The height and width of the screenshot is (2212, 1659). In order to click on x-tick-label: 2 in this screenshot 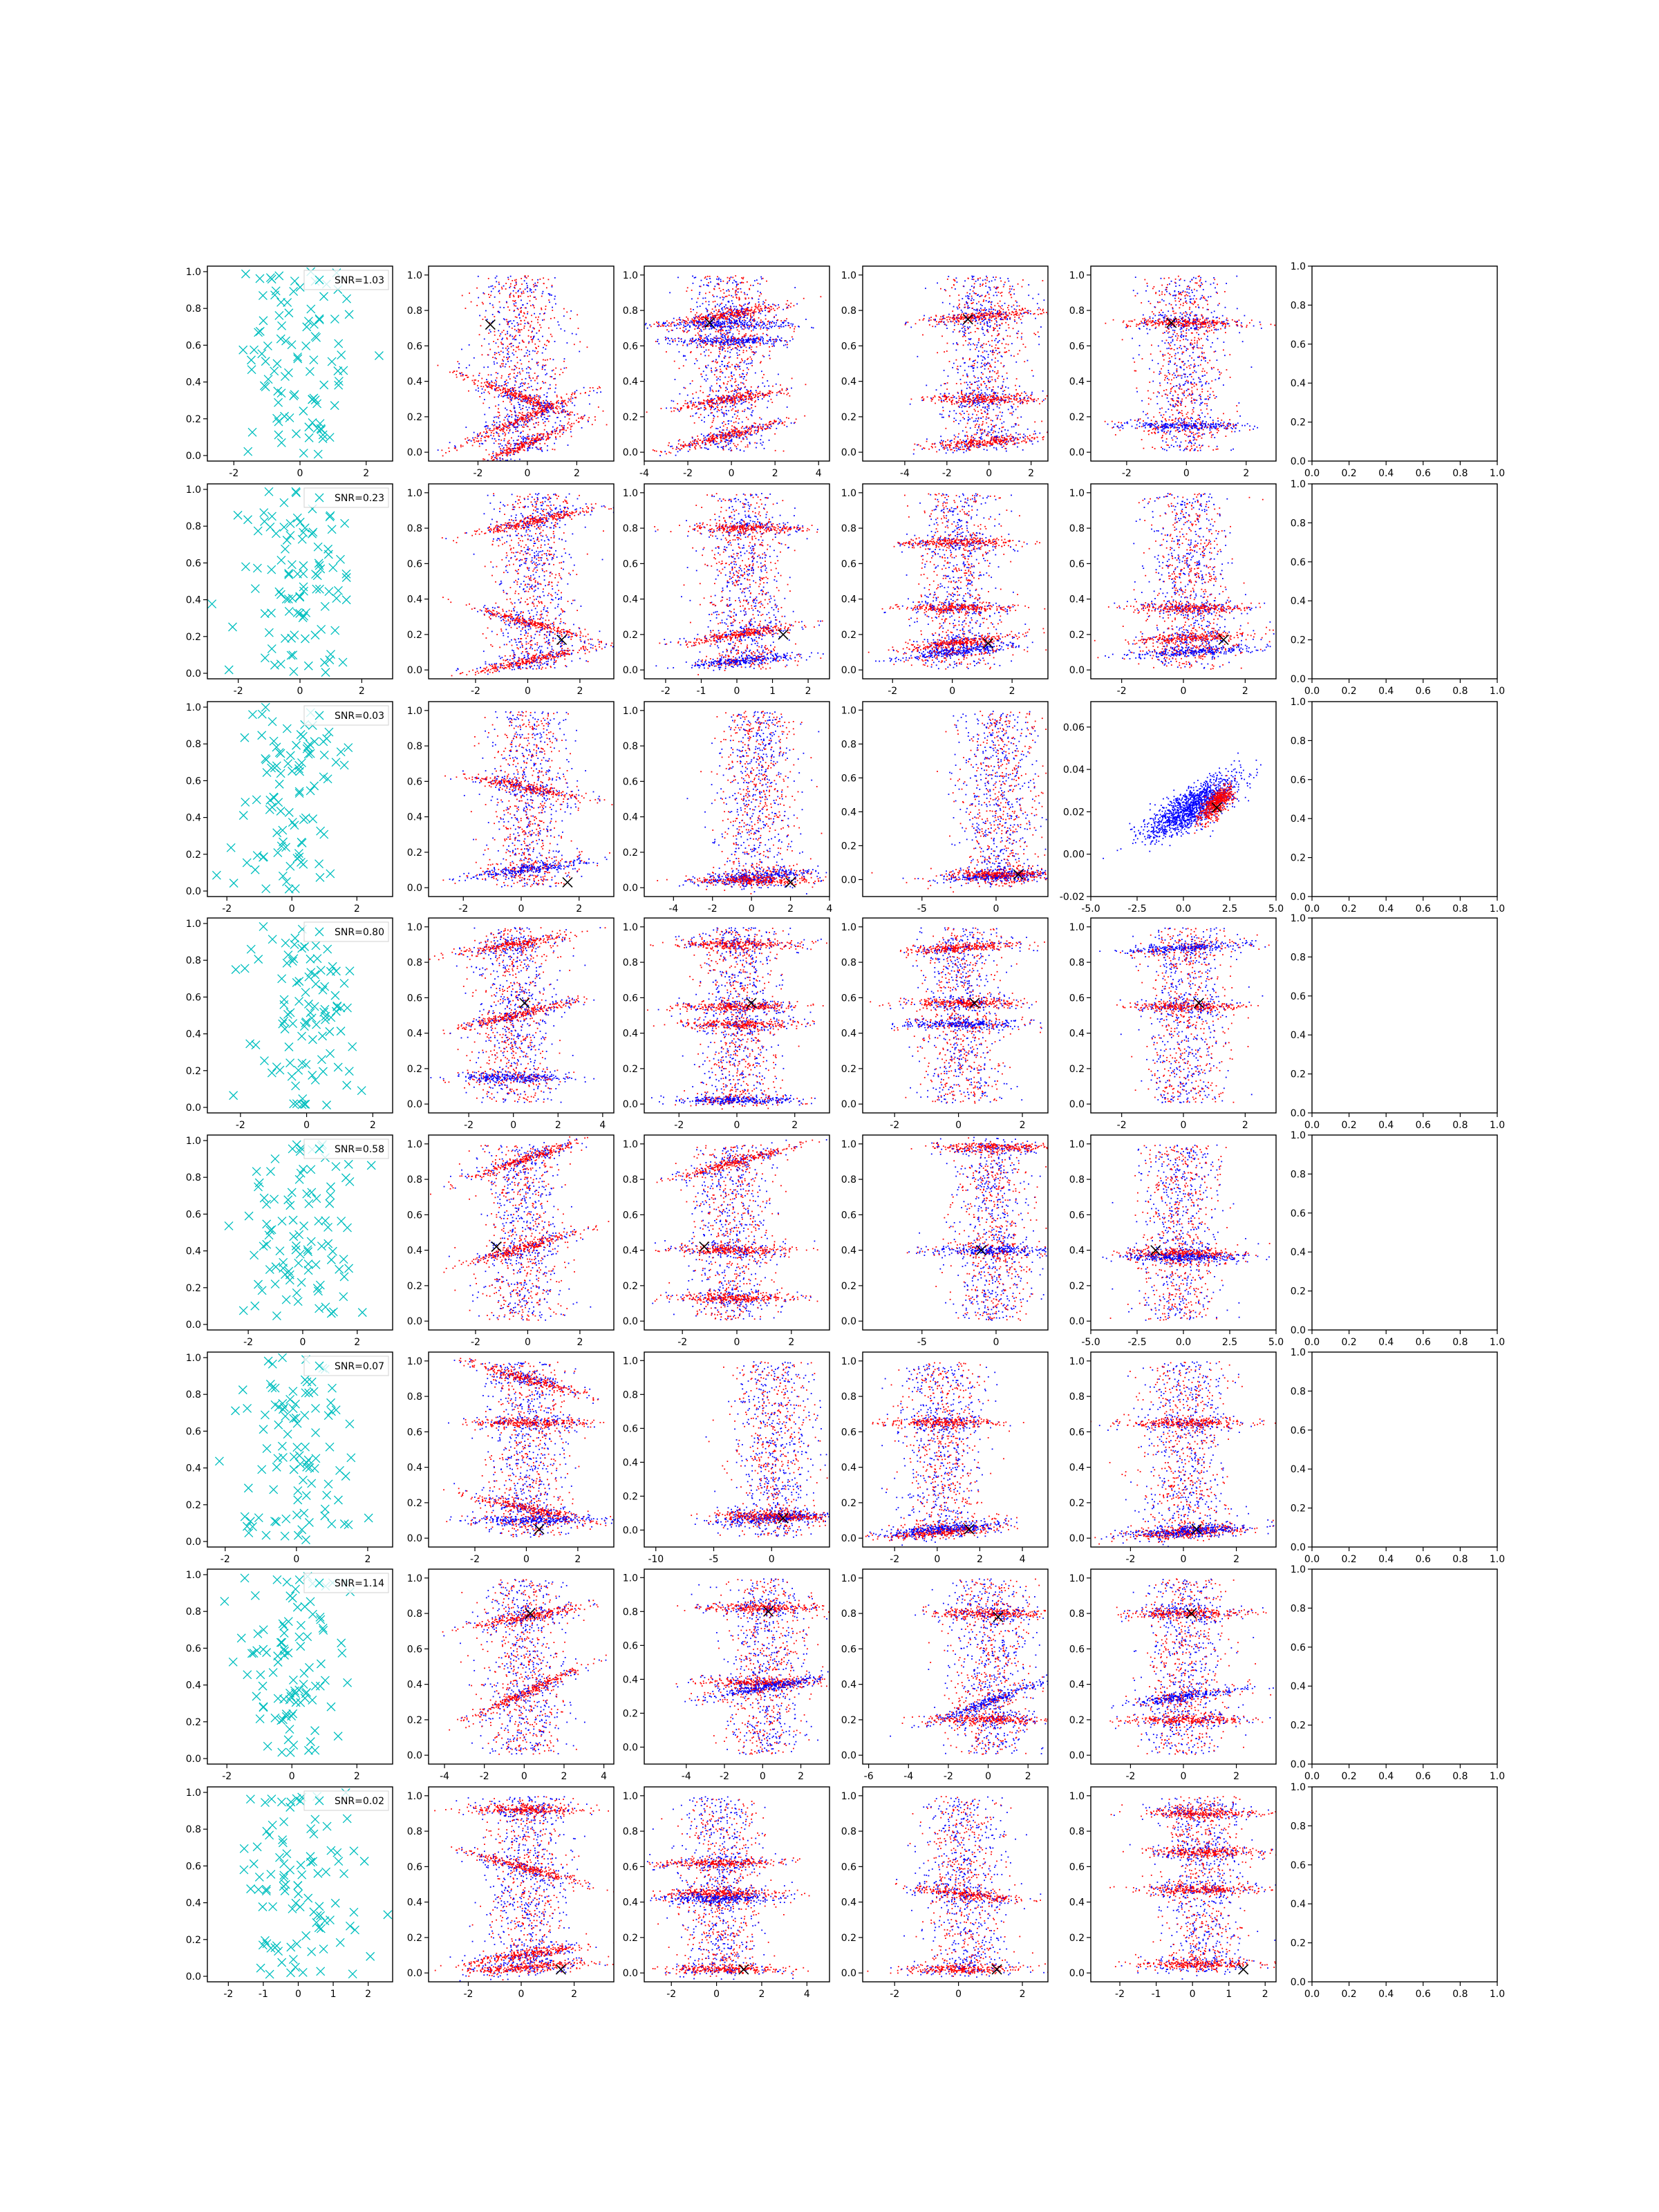, I will do `click(775, 474)`.